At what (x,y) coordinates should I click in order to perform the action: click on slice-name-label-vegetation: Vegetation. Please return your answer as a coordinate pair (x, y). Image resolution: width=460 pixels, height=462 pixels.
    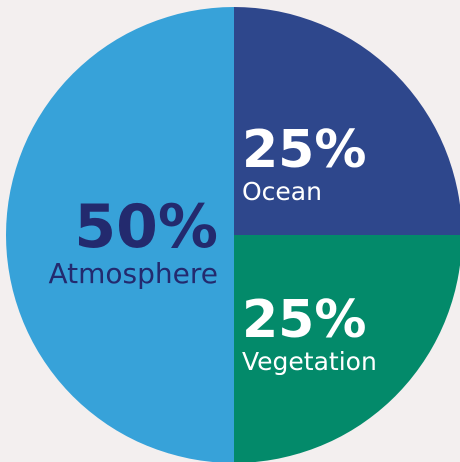
    Looking at the image, I should click on (309, 361).